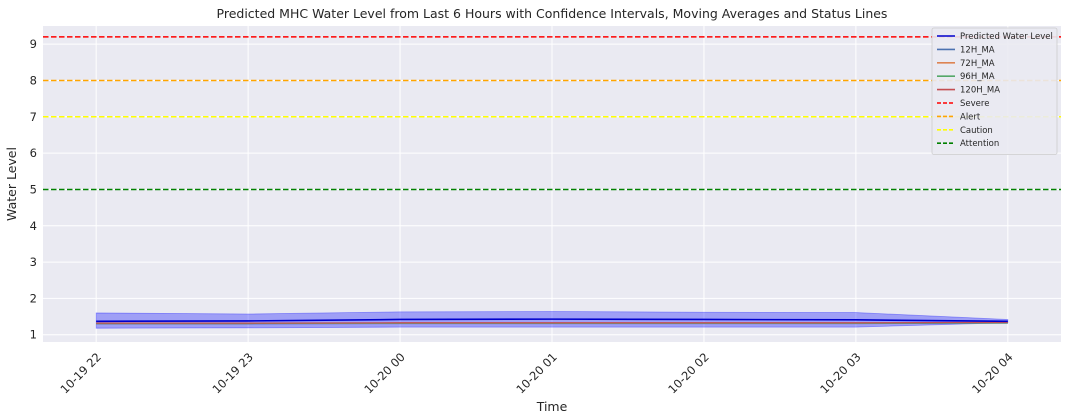  Describe the element at coordinates (33, 153) in the screenshot. I see `y-tick-label: 6` at that location.